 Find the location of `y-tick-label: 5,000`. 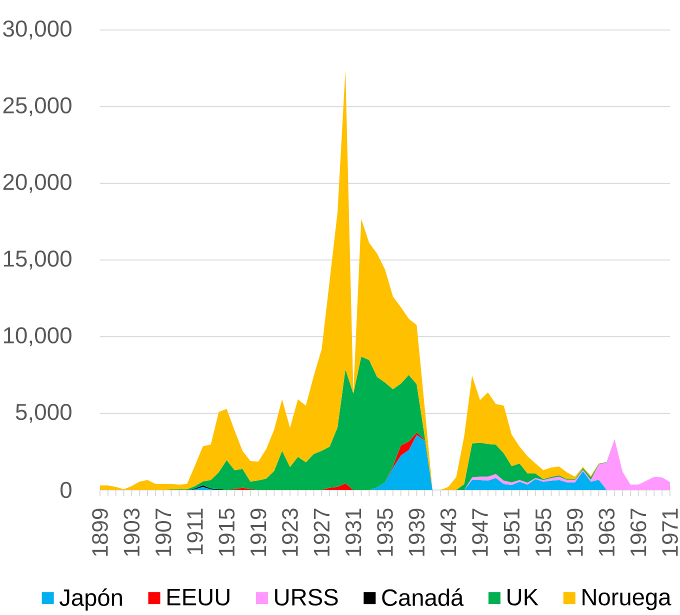

y-tick-label: 5,000 is located at coordinates (44, 413).